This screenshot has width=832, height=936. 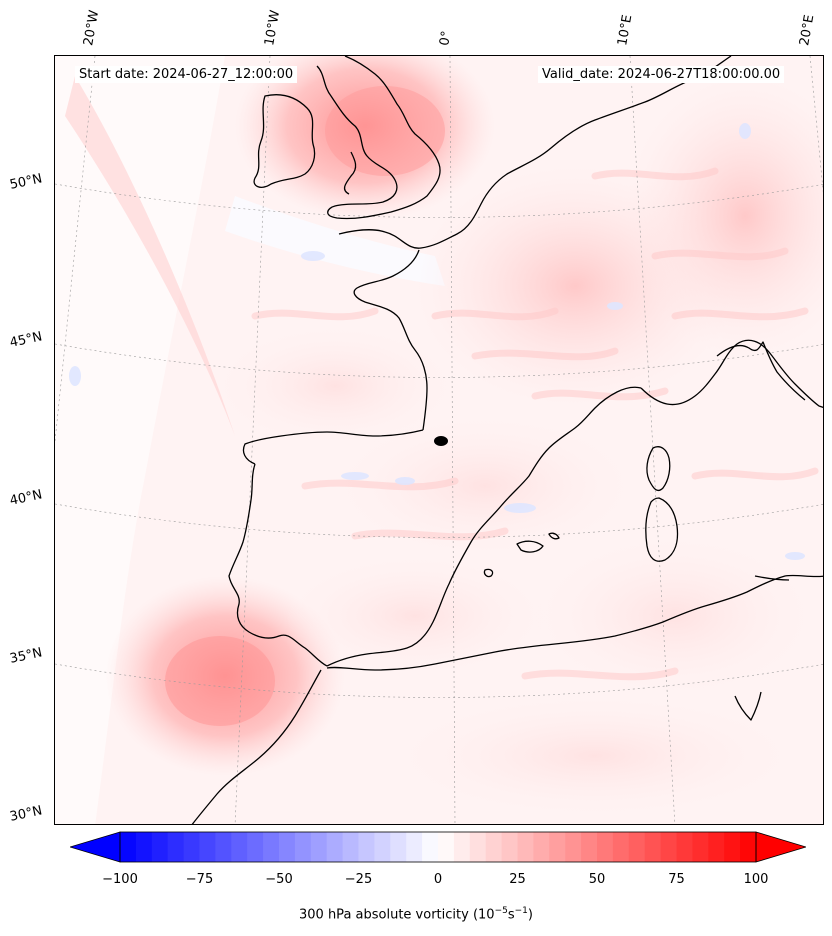 I want to click on colorbar-tick: 25, so click(x=517, y=879).